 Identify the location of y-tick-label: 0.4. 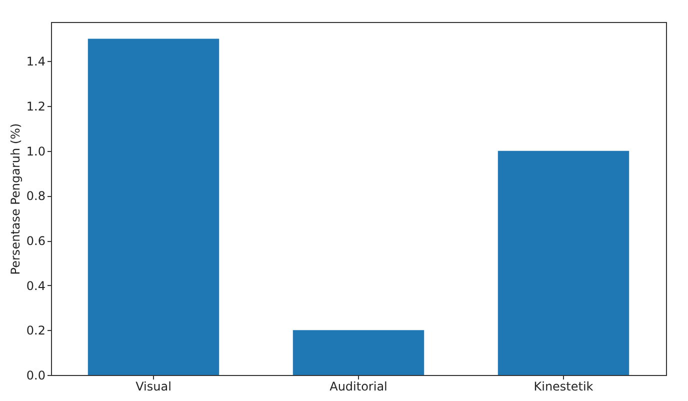
(36, 285).